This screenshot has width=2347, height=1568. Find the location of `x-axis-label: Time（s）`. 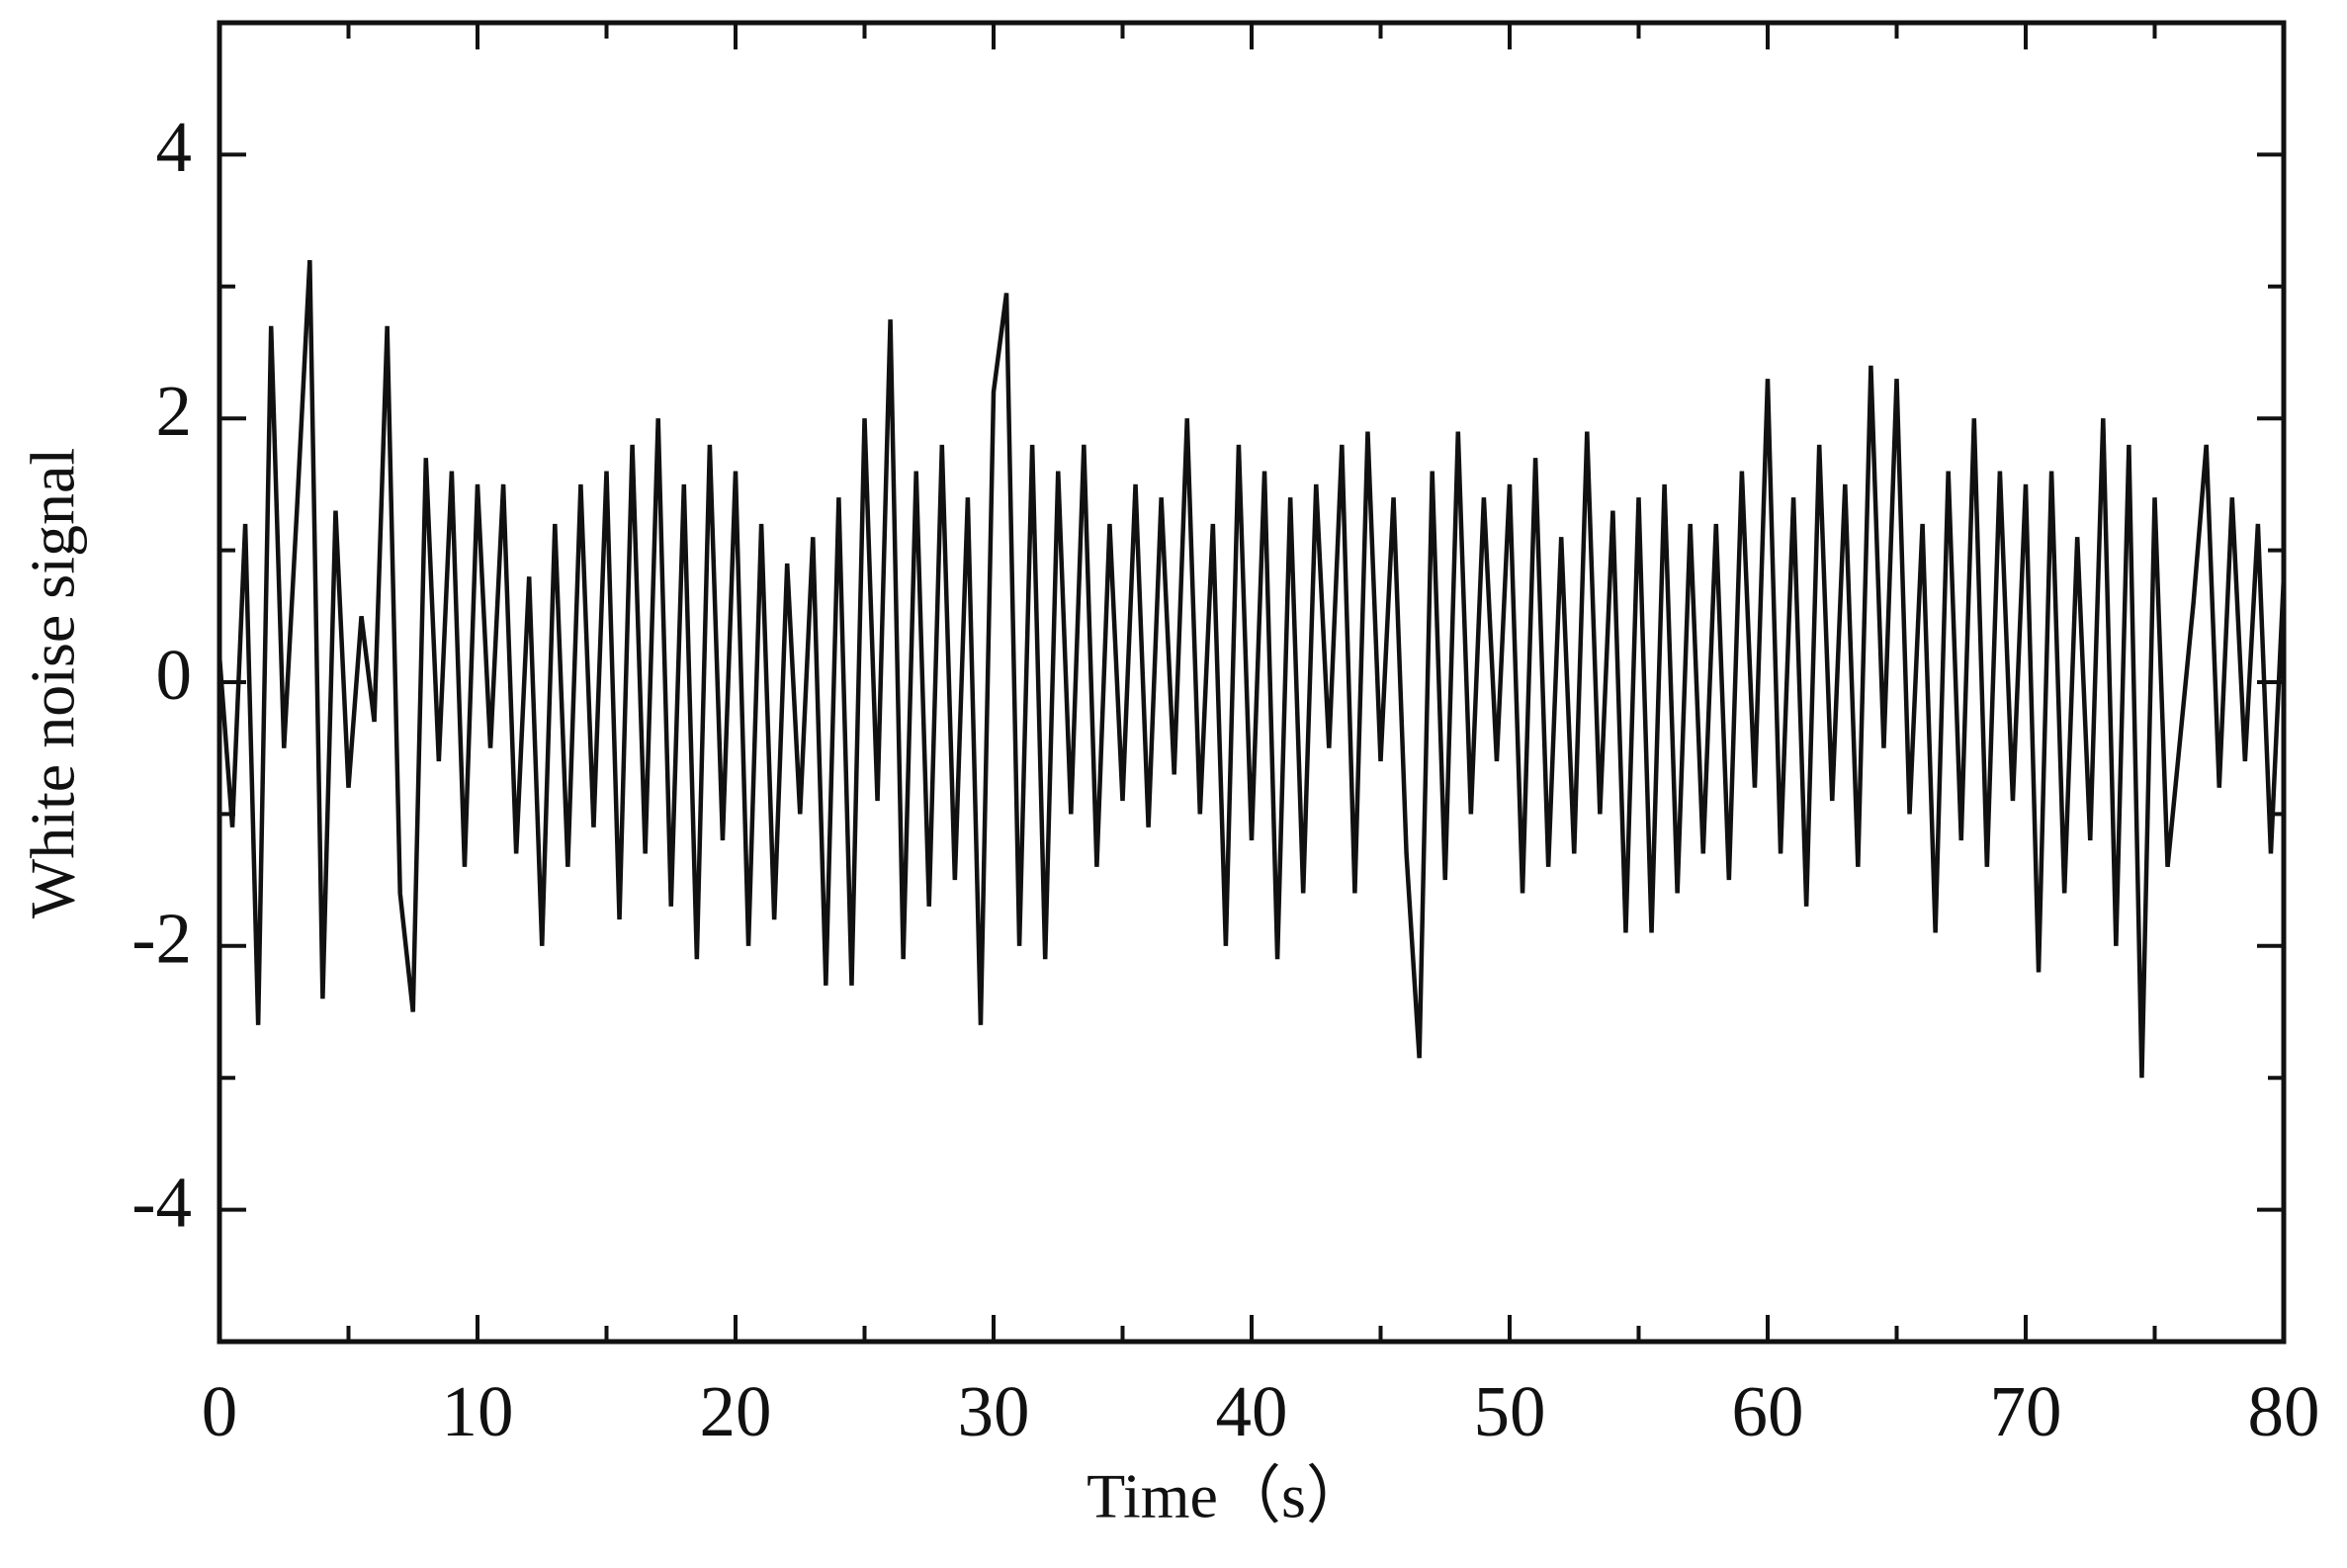

x-axis-label: Time（s） is located at coordinates (1228, 1496).